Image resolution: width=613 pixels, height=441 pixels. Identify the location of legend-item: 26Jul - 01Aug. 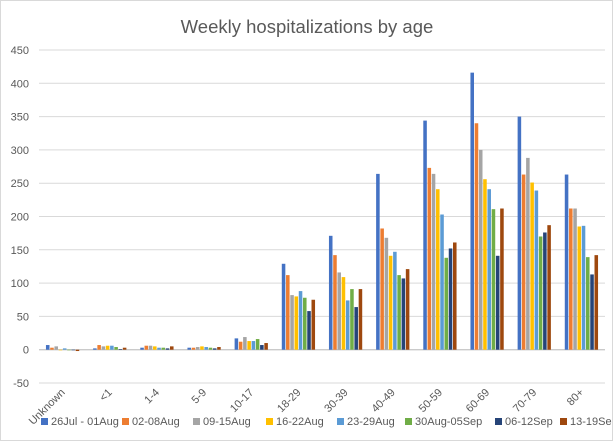
(80, 422).